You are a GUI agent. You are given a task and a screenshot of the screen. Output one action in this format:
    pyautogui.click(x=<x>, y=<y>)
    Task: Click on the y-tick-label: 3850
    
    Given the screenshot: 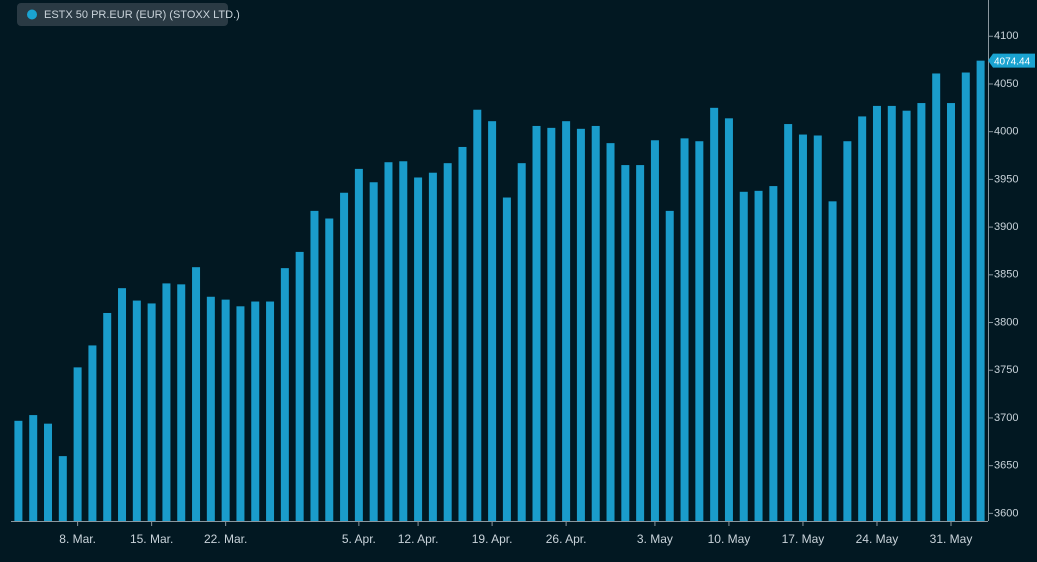 What is the action you would take?
    pyautogui.click(x=1006, y=275)
    